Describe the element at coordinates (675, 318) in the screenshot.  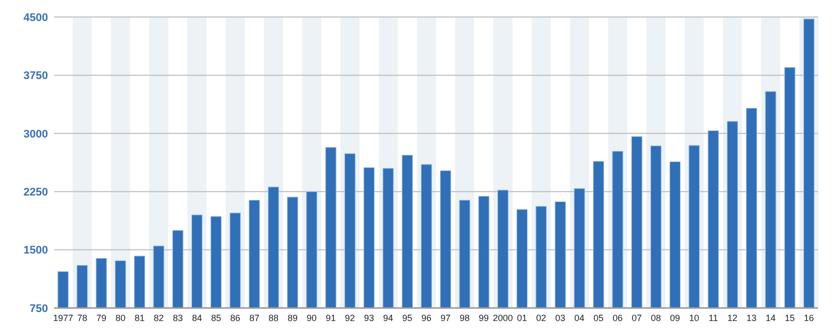
I see `x-tick-label: 09` at that location.